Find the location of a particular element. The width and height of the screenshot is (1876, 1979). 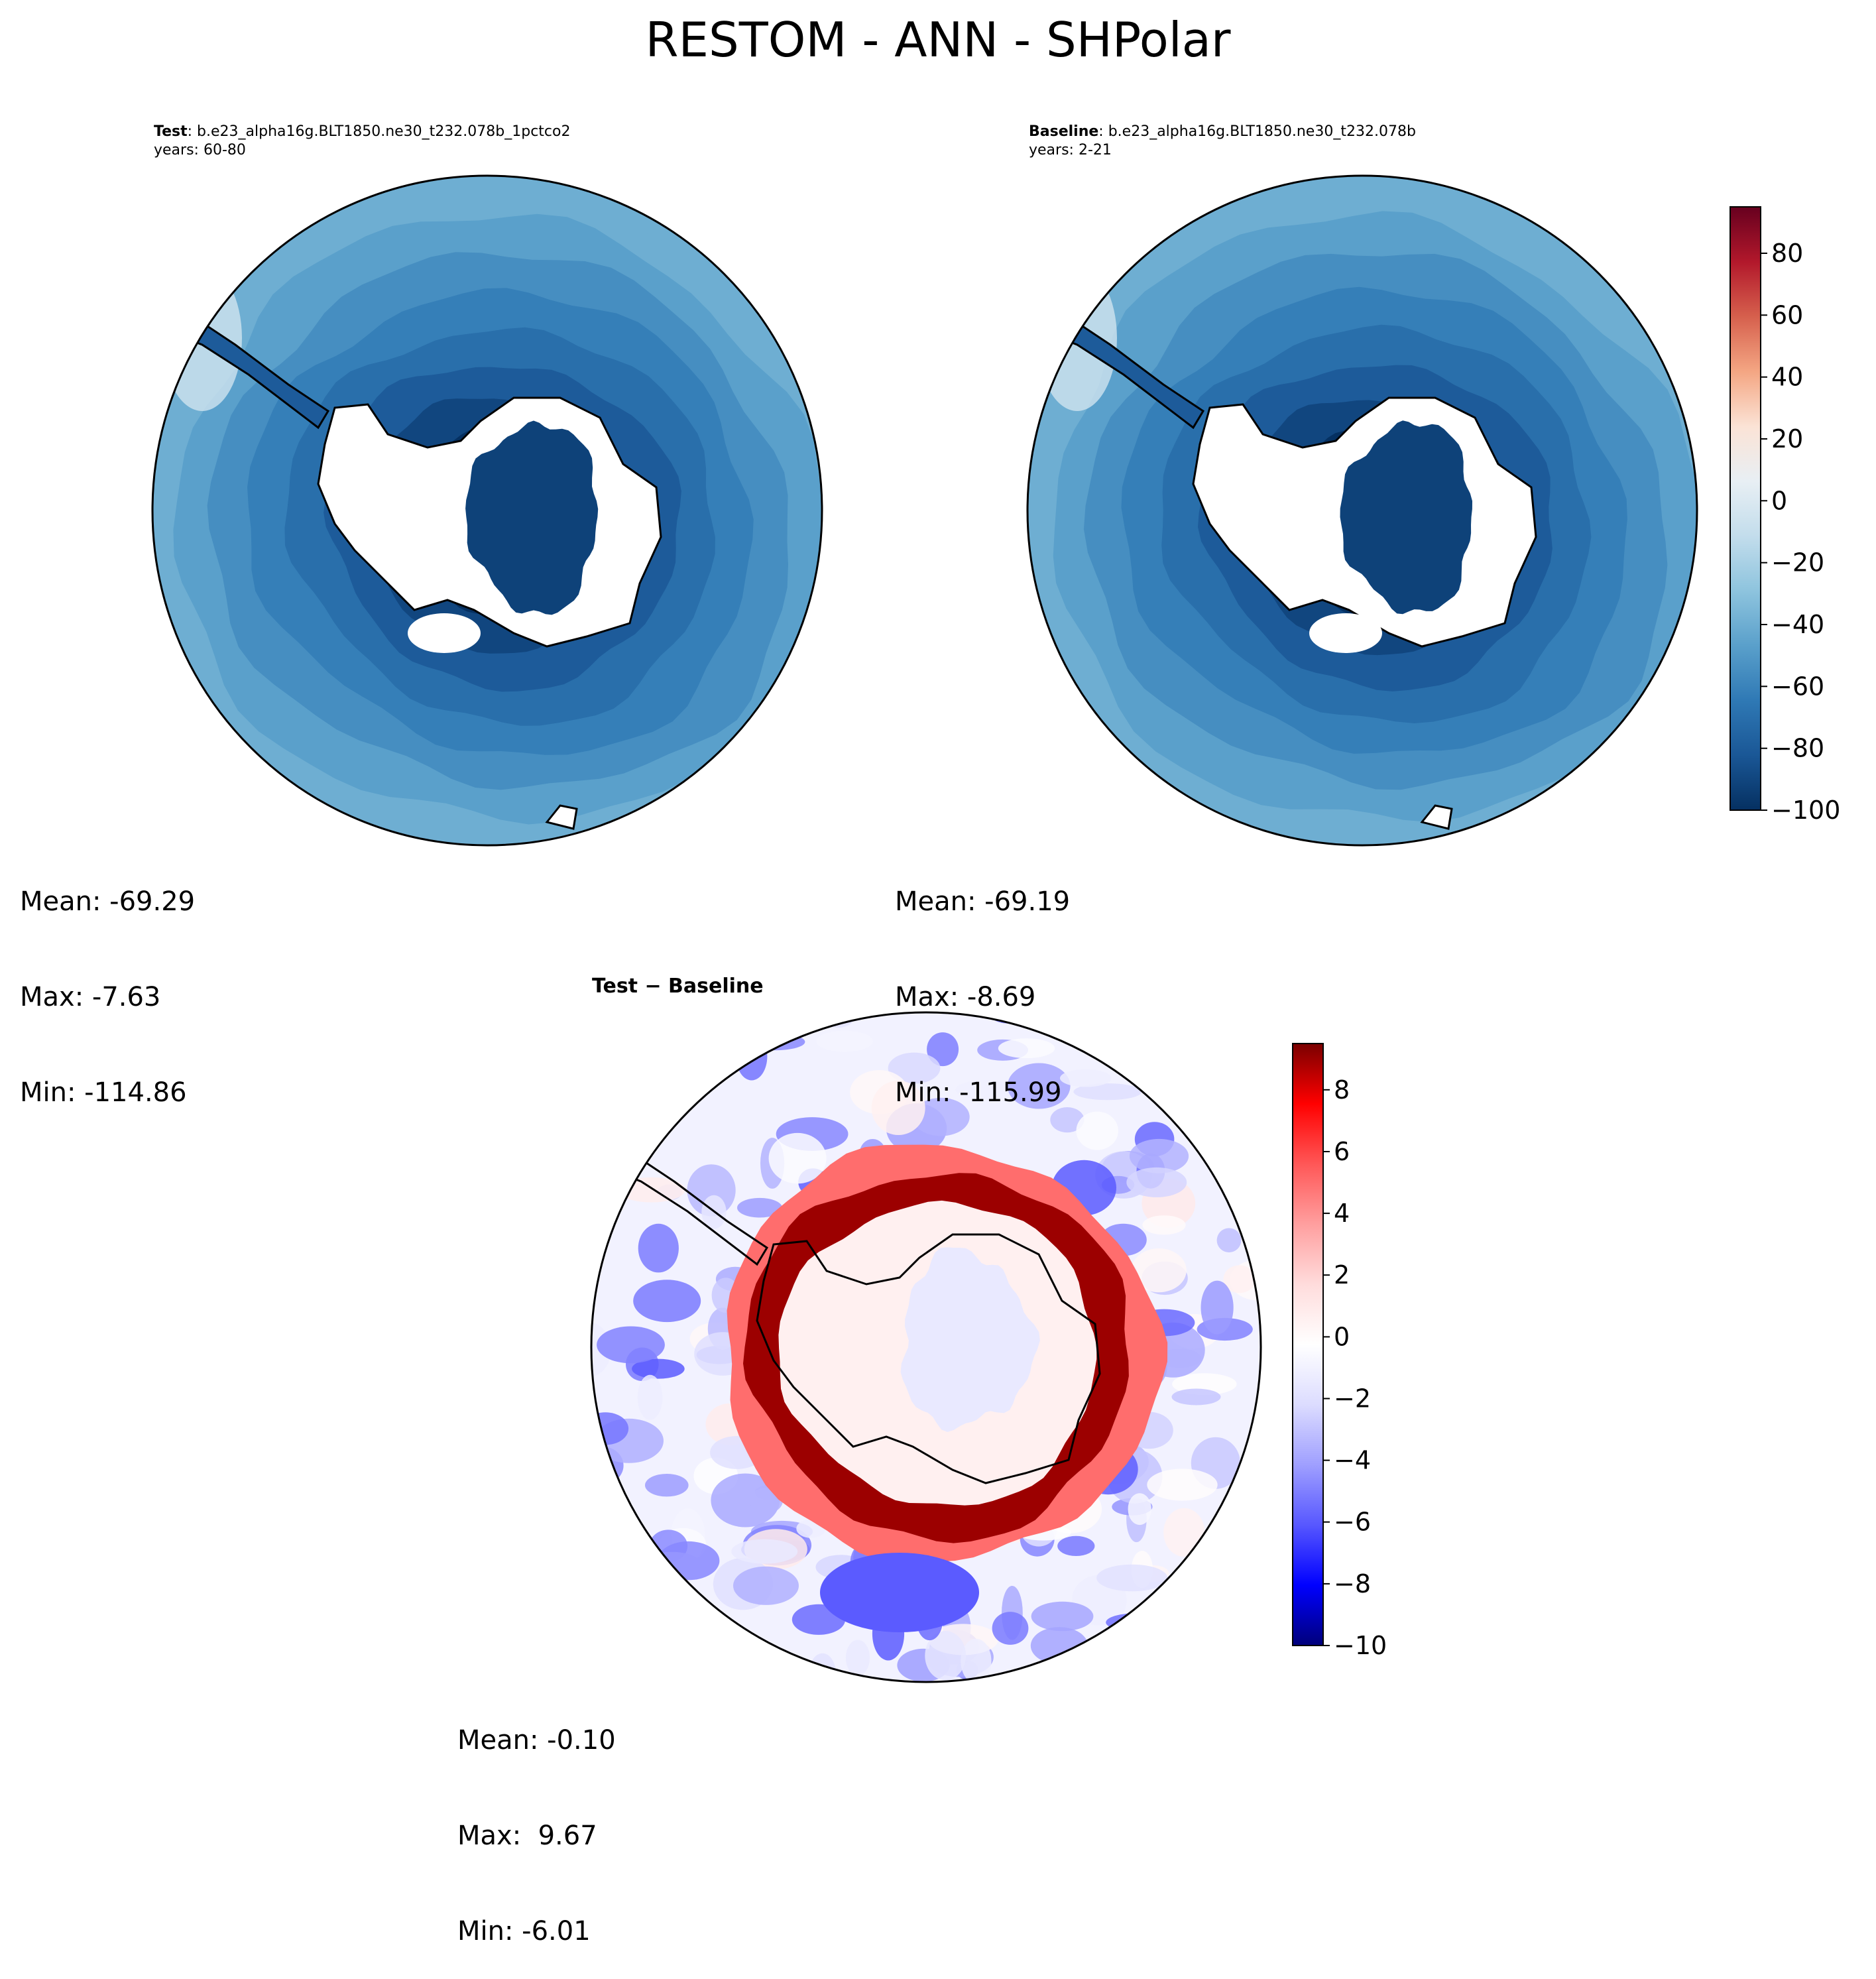

test-min: Min: -114.86 is located at coordinates (103, 1092).